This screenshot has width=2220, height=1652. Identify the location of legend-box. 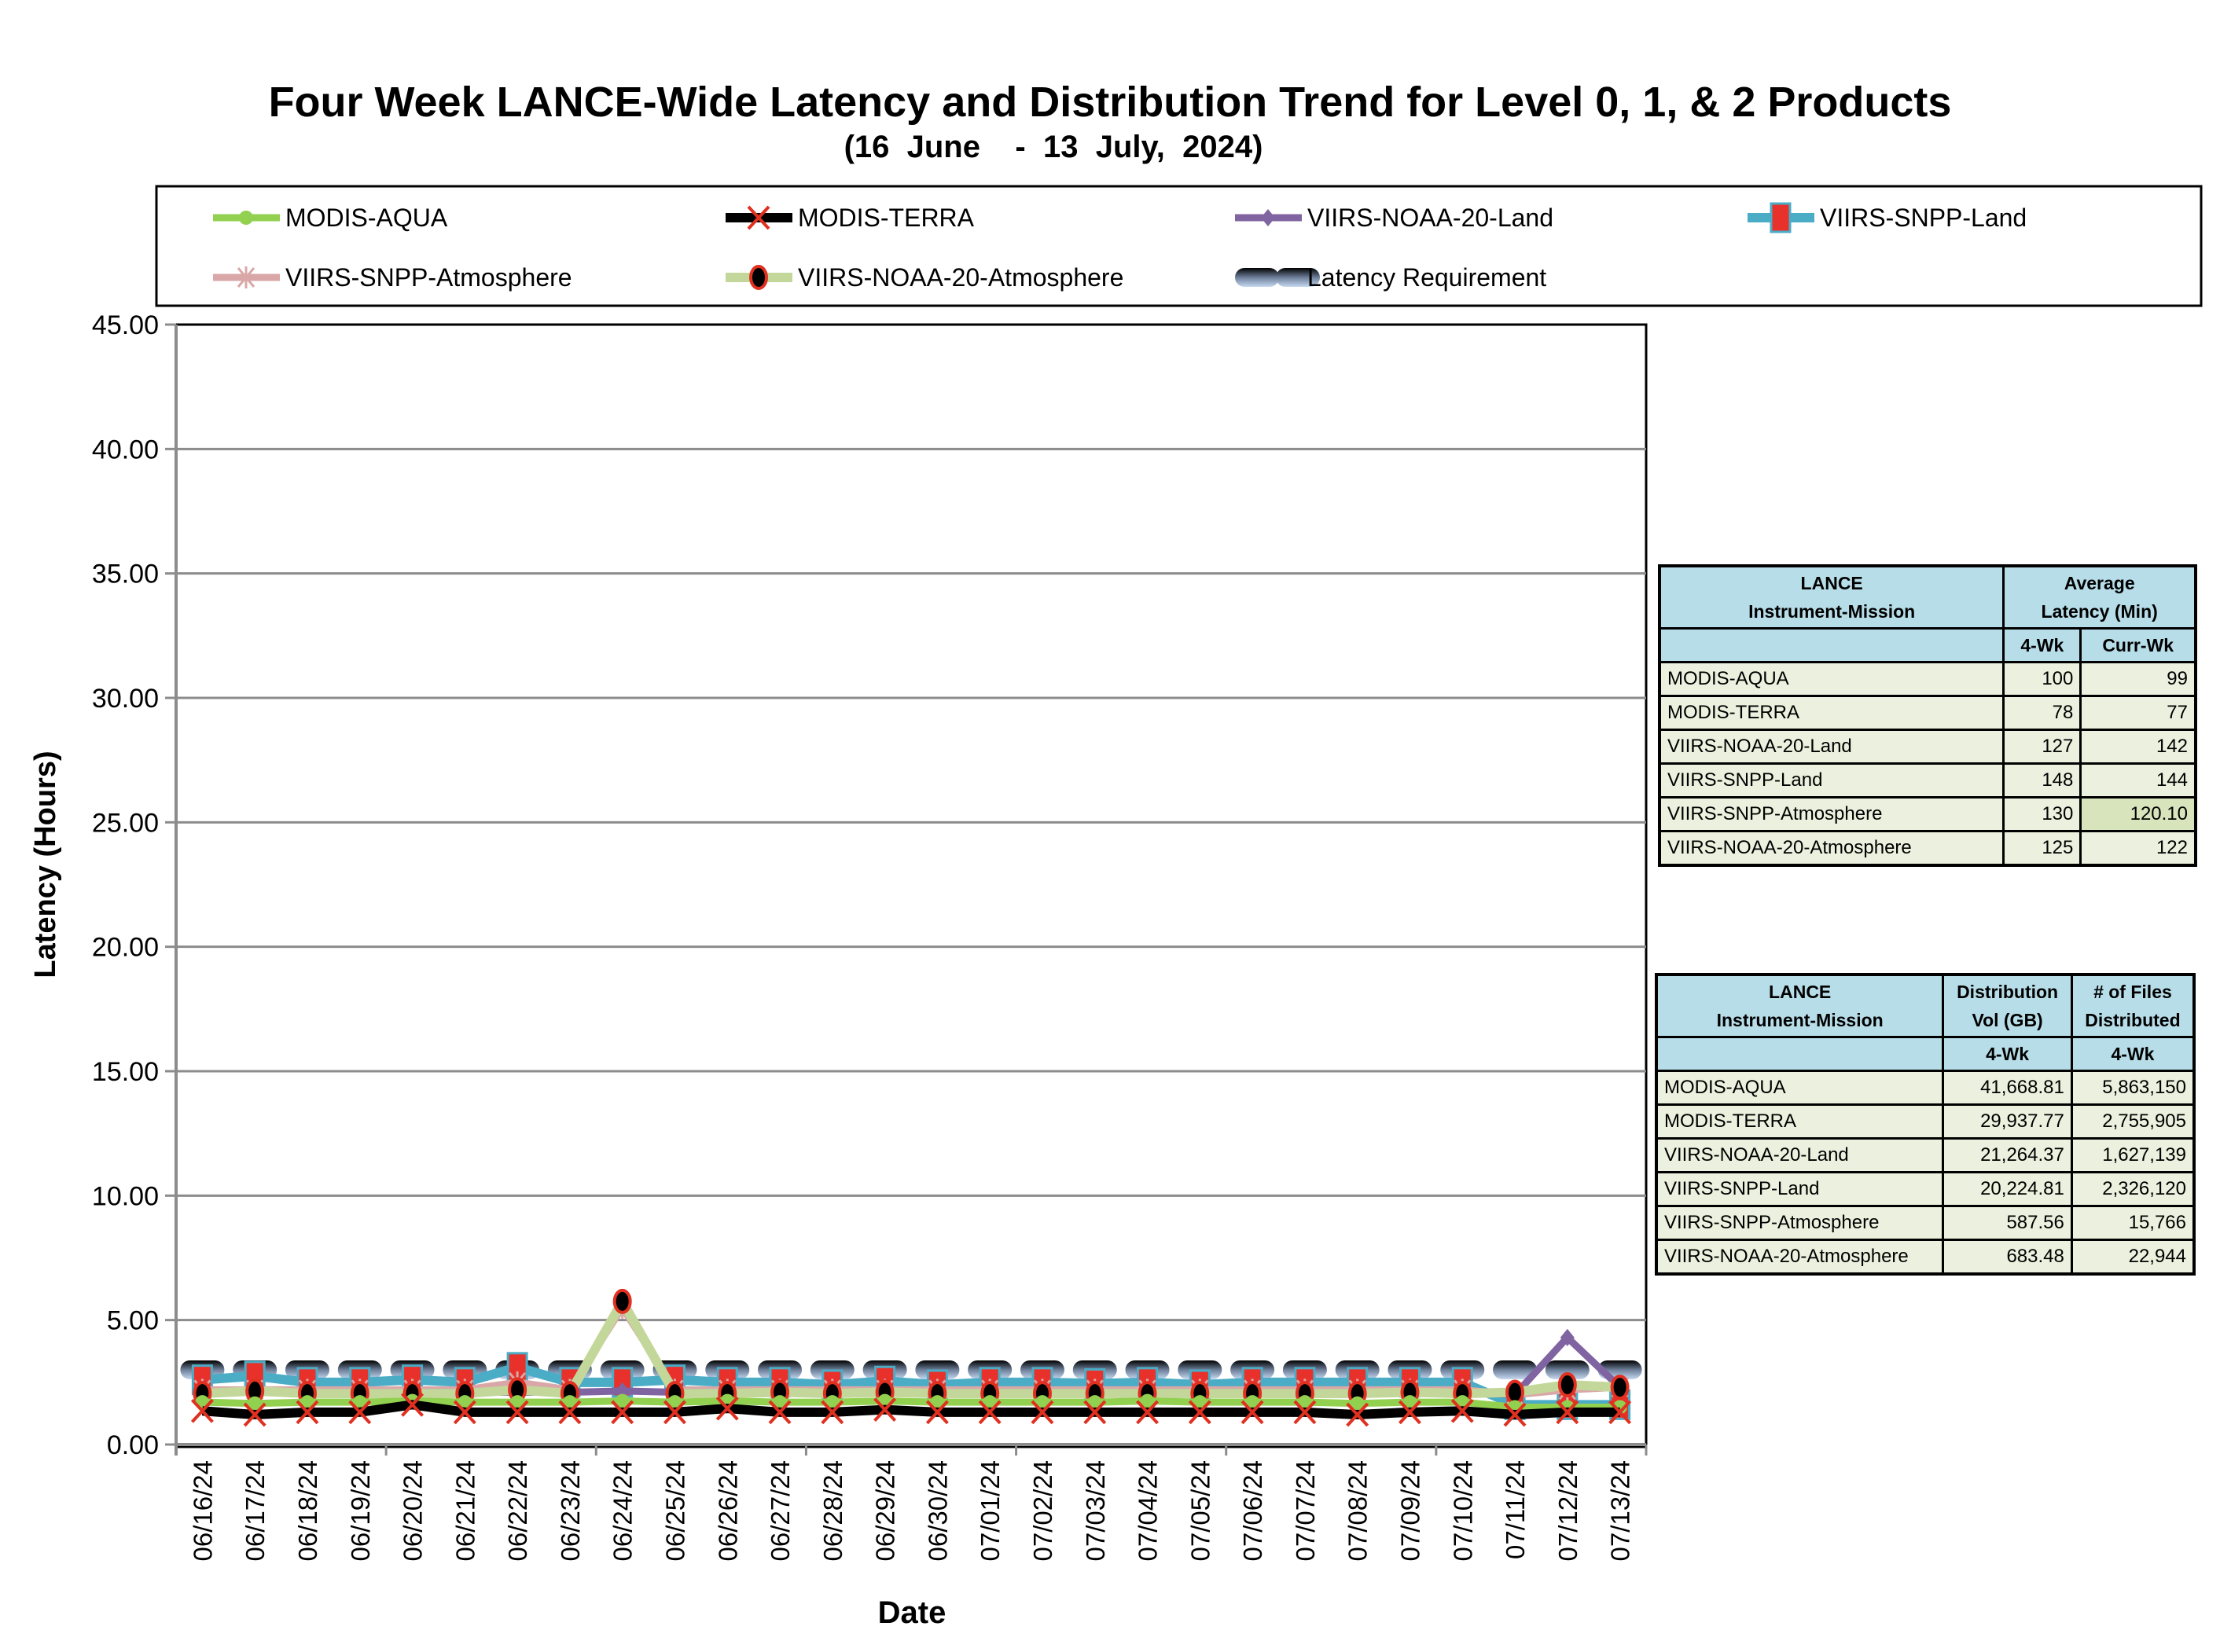
(1179, 246).